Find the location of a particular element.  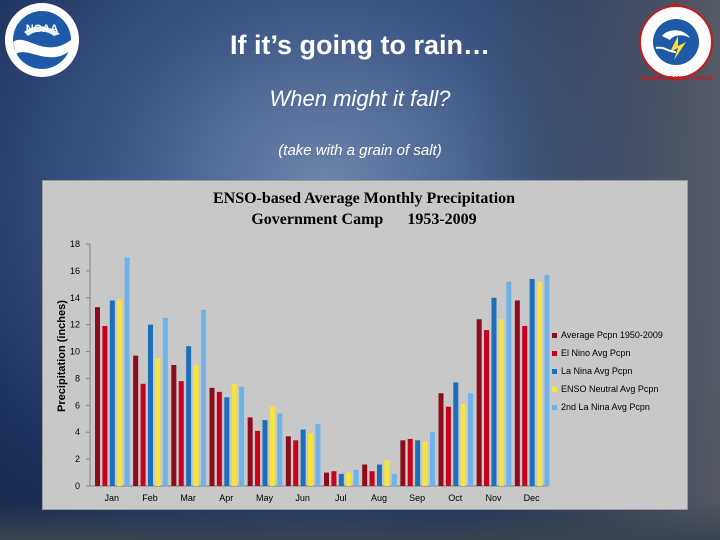

y-tick-label: 0 is located at coordinates (77, 486).